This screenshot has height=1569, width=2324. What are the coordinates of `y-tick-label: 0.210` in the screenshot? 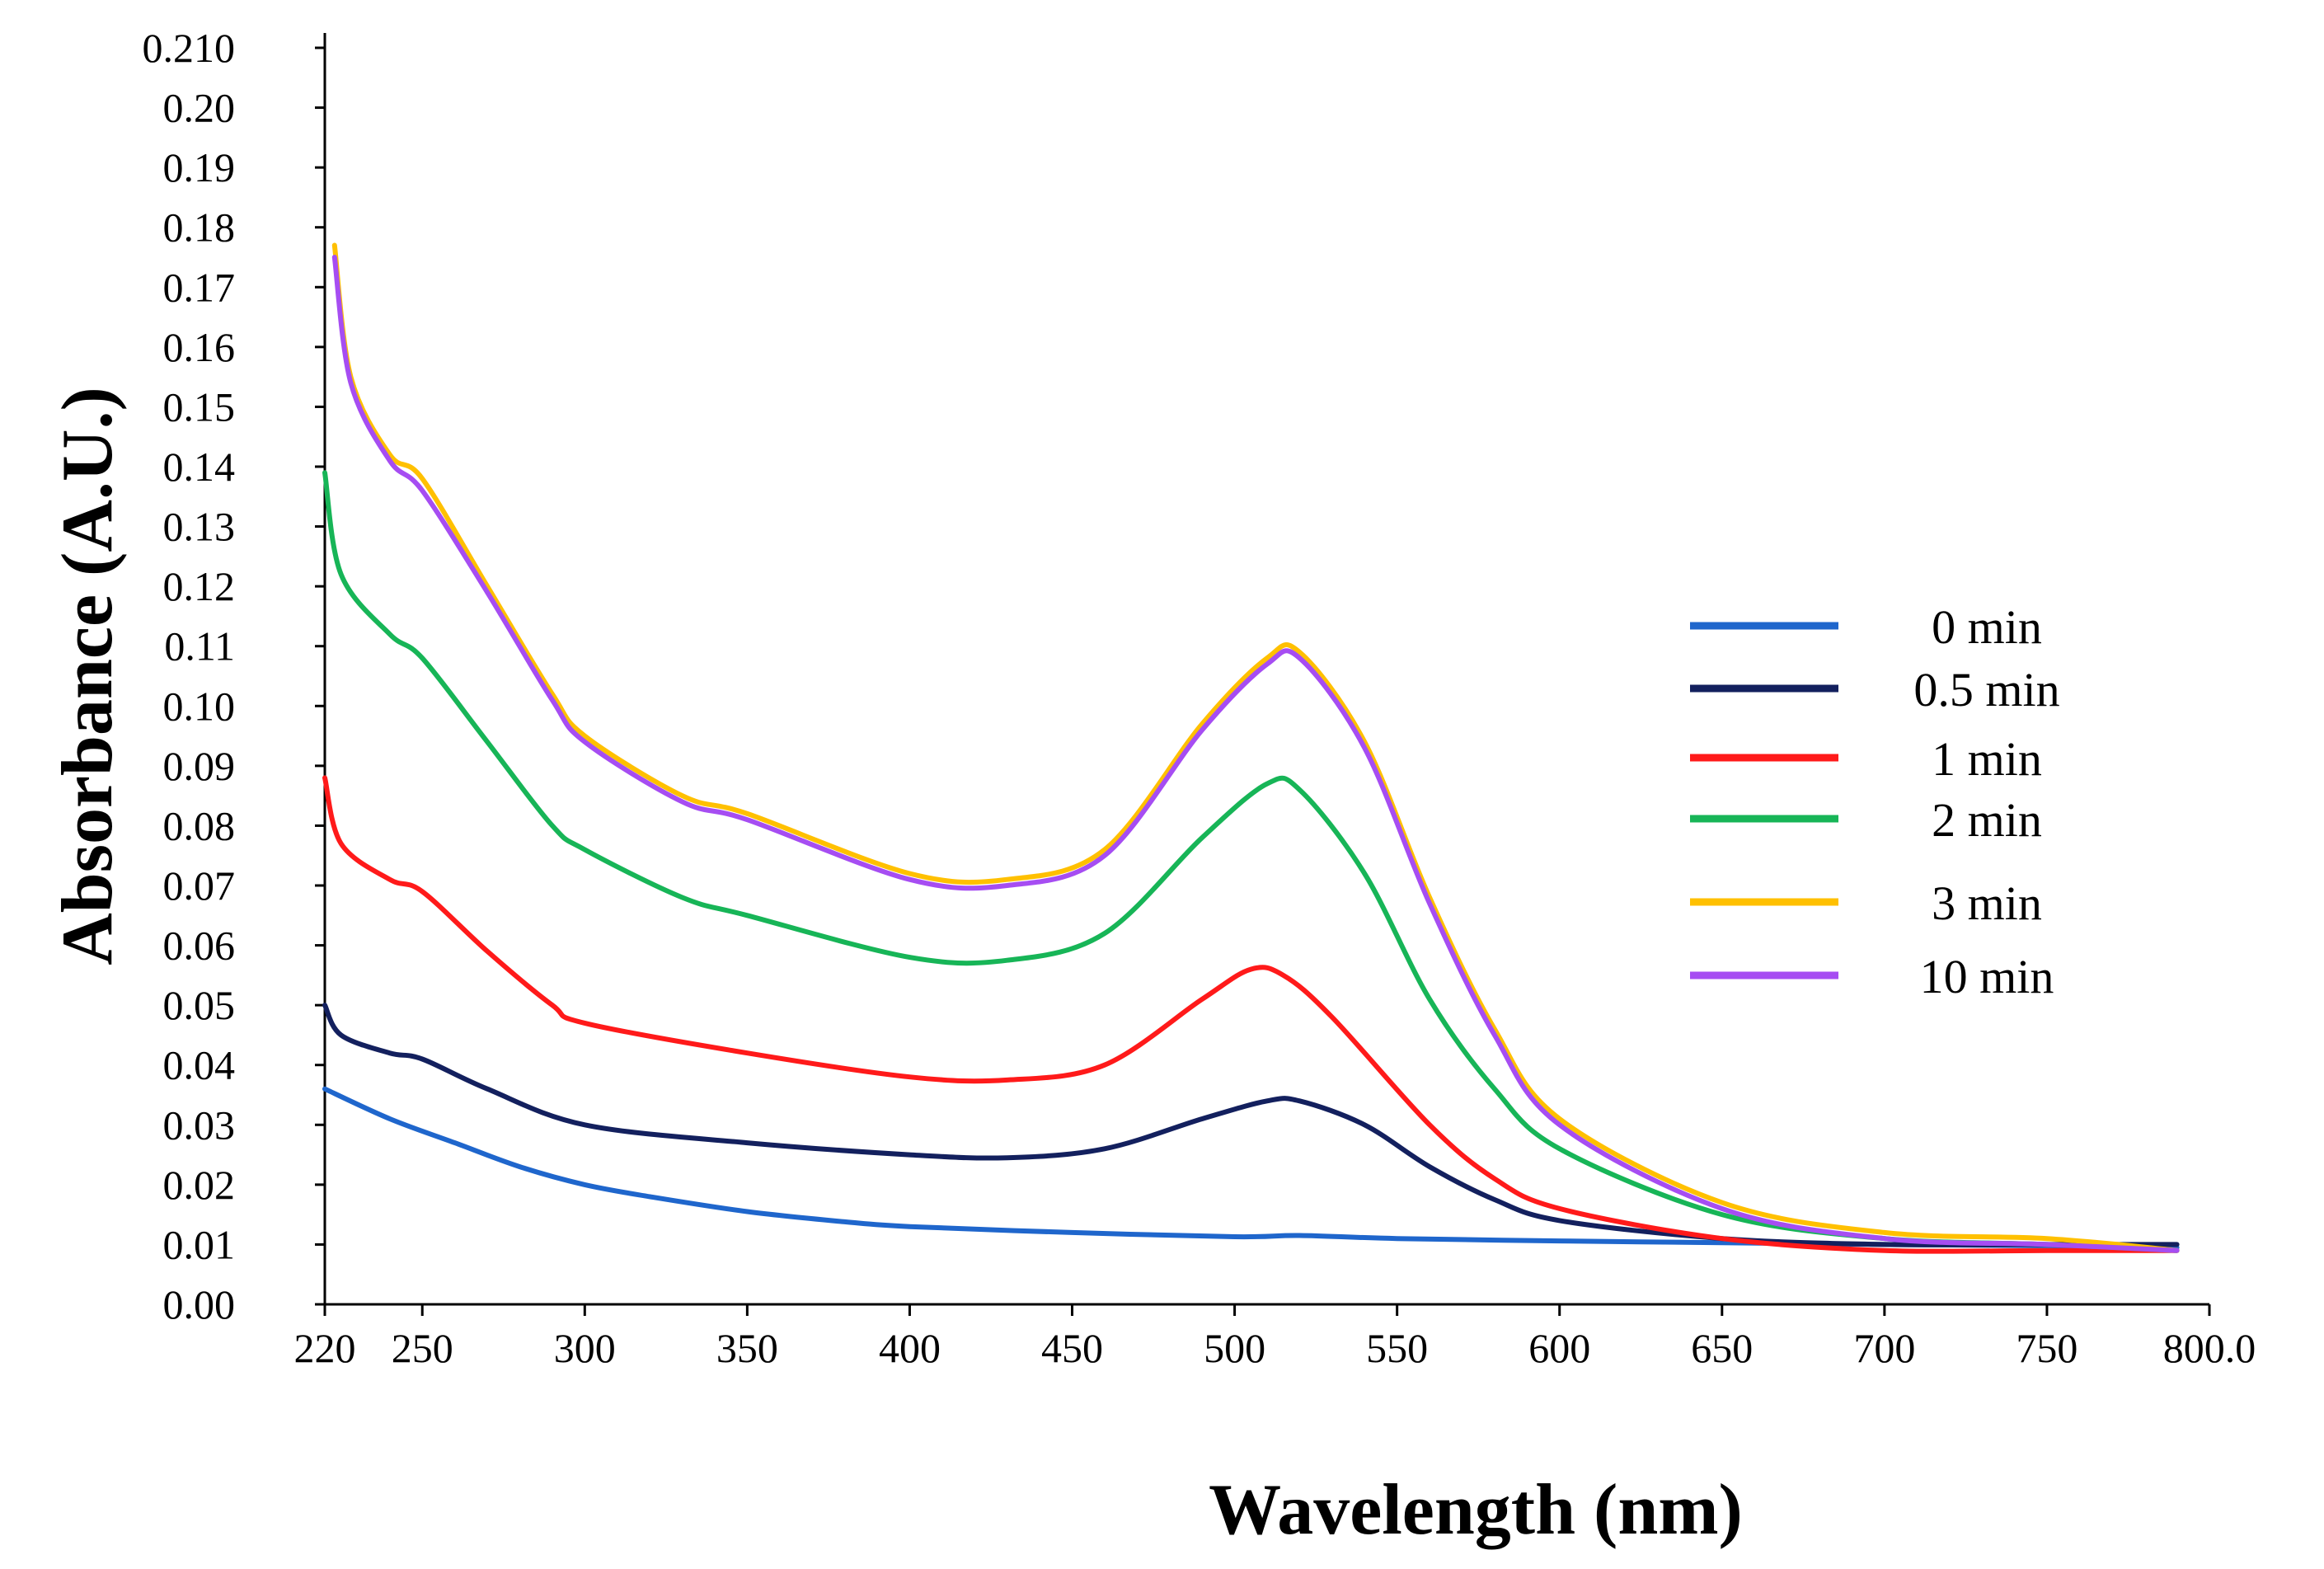 It's located at (189, 48).